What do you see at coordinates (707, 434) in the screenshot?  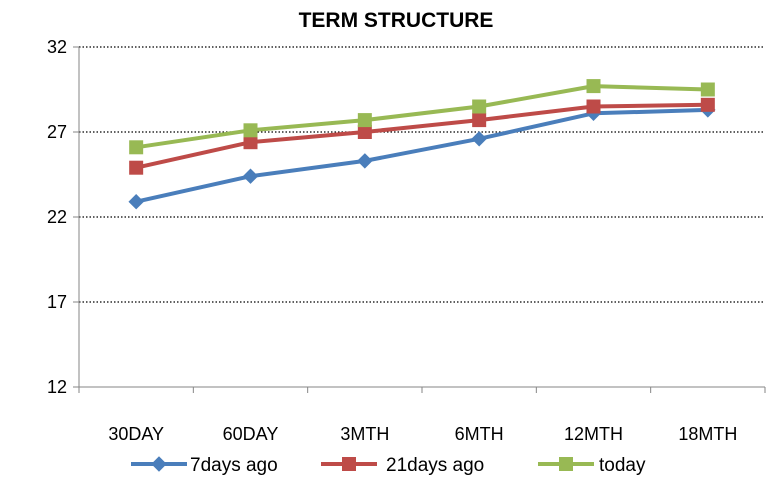 I see `x-tick-label: 18MTH` at bounding box center [707, 434].